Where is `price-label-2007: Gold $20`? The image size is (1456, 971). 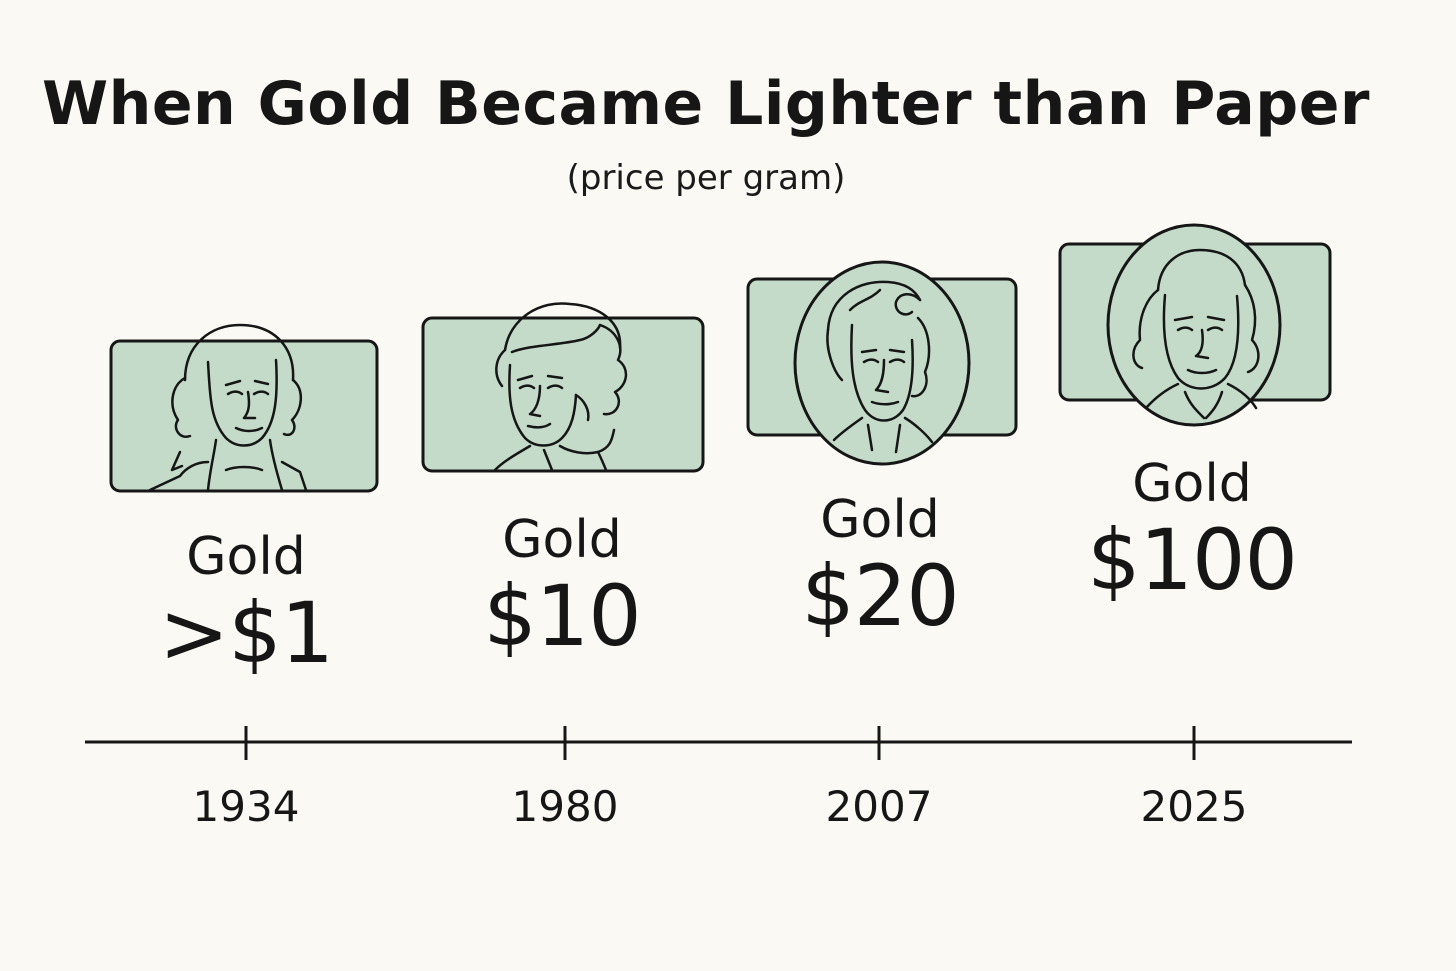 price-label-2007: Gold $20 is located at coordinates (880, 566).